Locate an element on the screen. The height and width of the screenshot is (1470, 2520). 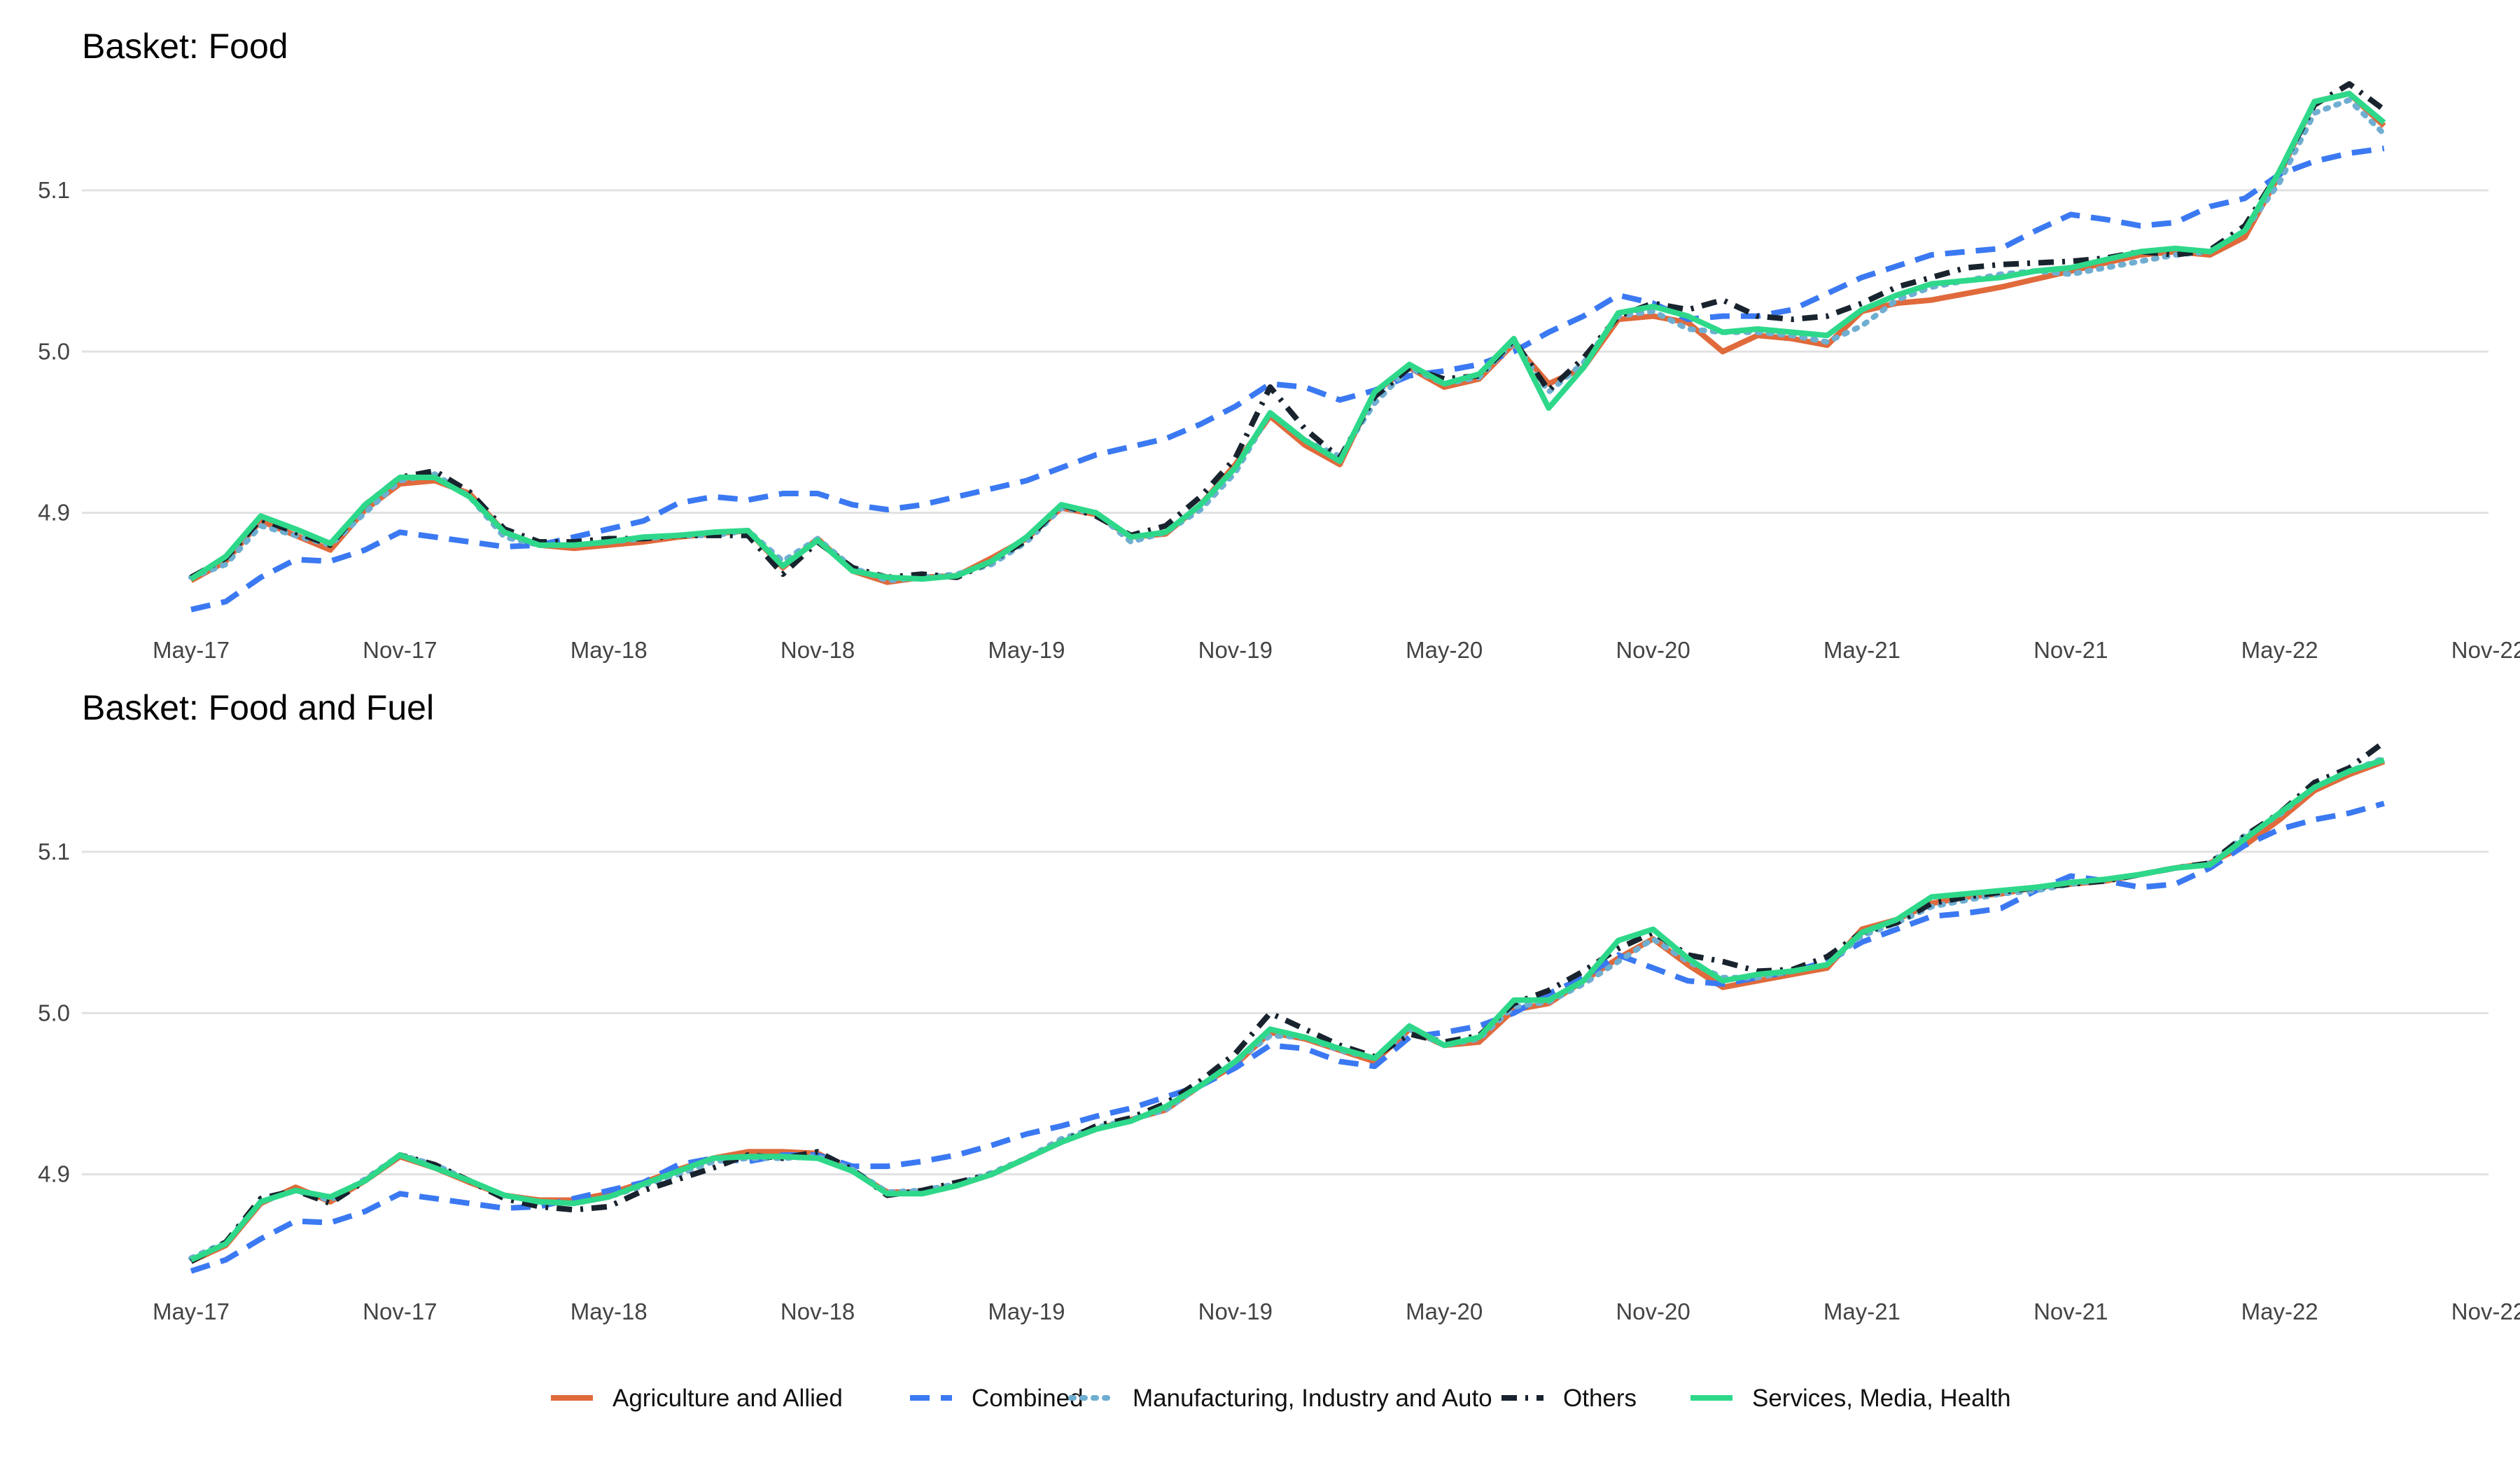
legend-item: Others is located at coordinates (1569, 1398).